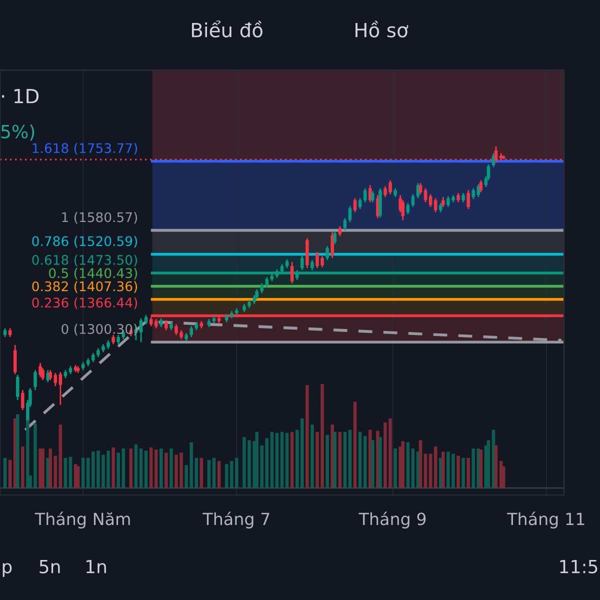  I want to click on annotation: · 1D, so click(20, 96).